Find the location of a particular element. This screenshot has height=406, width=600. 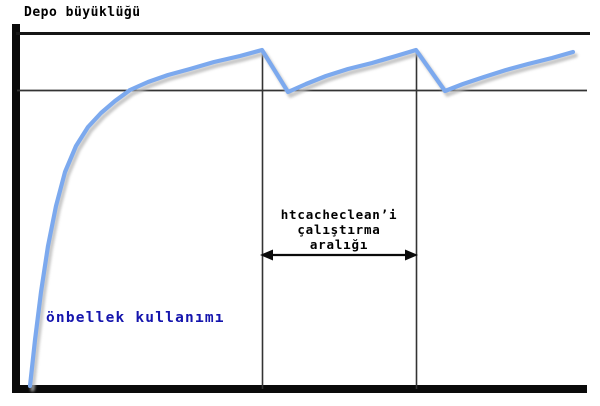

x-axis-bar is located at coordinates (299, 389).